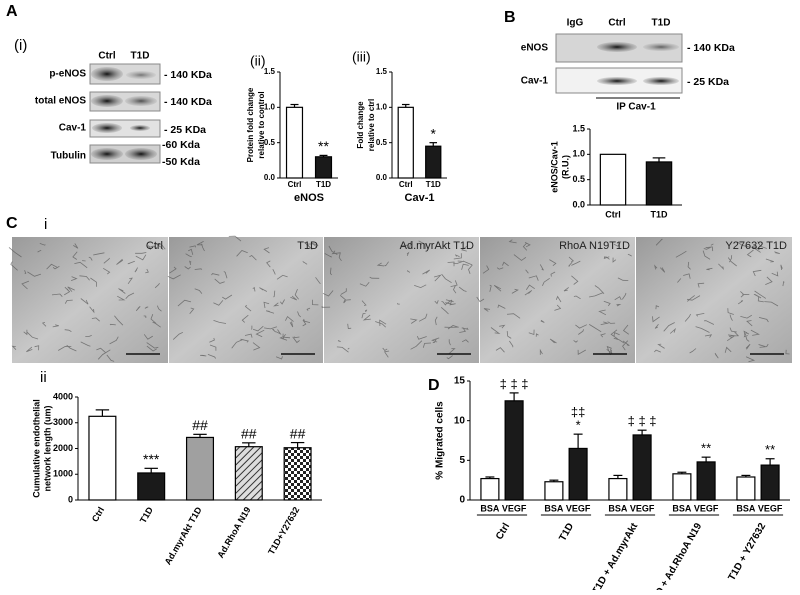 The width and height of the screenshot is (800, 595). I want to click on size-label: - 25 KDa, so click(185, 130).